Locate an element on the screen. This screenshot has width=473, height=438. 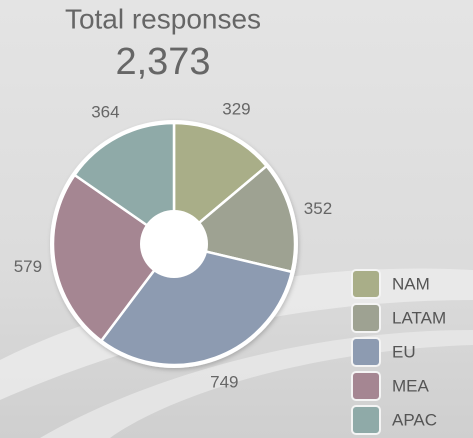
chart-subtitle: 2,373 is located at coordinates (162, 62).